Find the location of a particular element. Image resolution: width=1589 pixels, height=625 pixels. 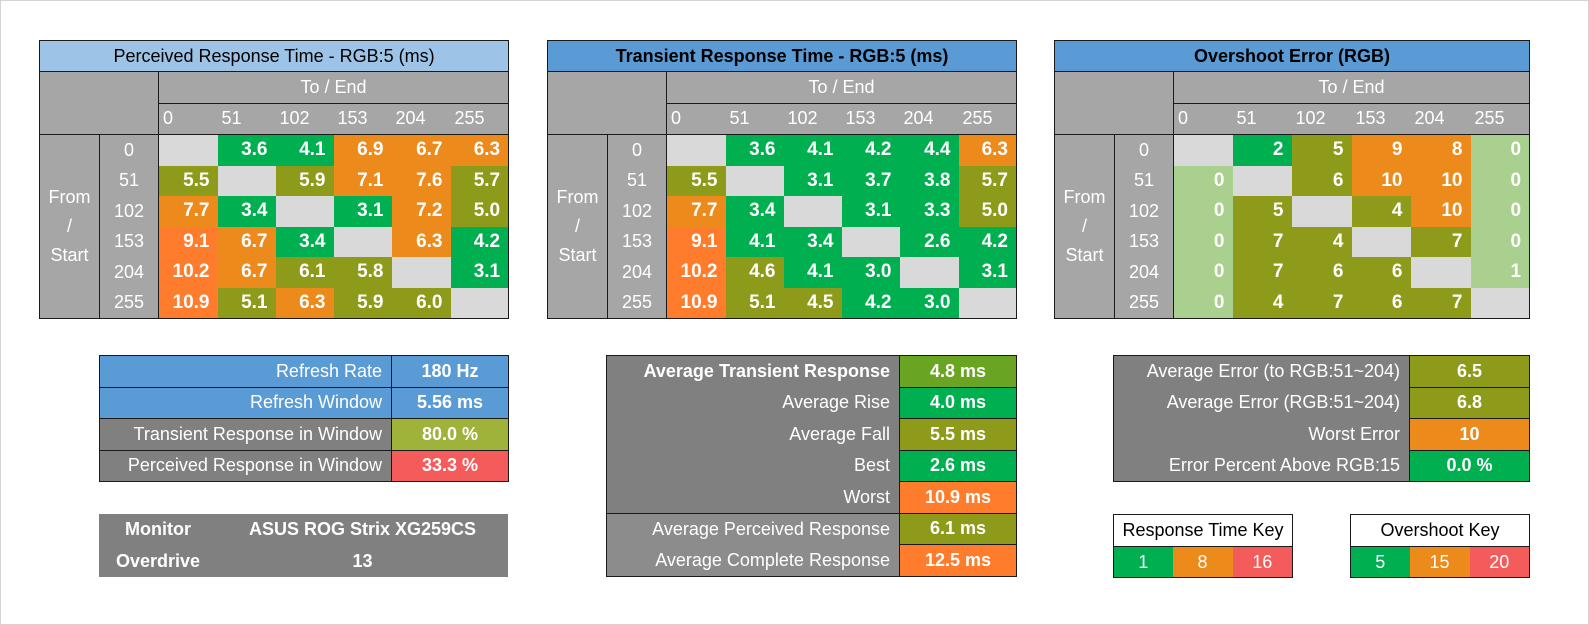

matrix-cell: 7.7 is located at coordinates (188, 211).